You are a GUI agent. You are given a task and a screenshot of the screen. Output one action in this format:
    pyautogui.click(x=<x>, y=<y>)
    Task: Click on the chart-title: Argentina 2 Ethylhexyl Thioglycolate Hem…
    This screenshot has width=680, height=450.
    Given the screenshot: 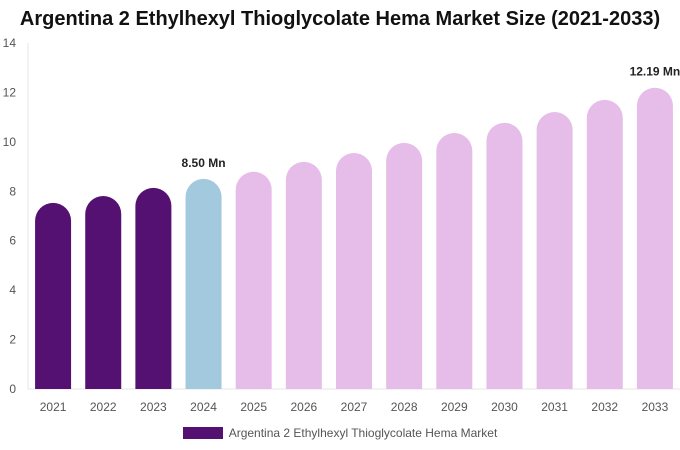 What is the action you would take?
    pyautogui.click(x=340, y=19)
    